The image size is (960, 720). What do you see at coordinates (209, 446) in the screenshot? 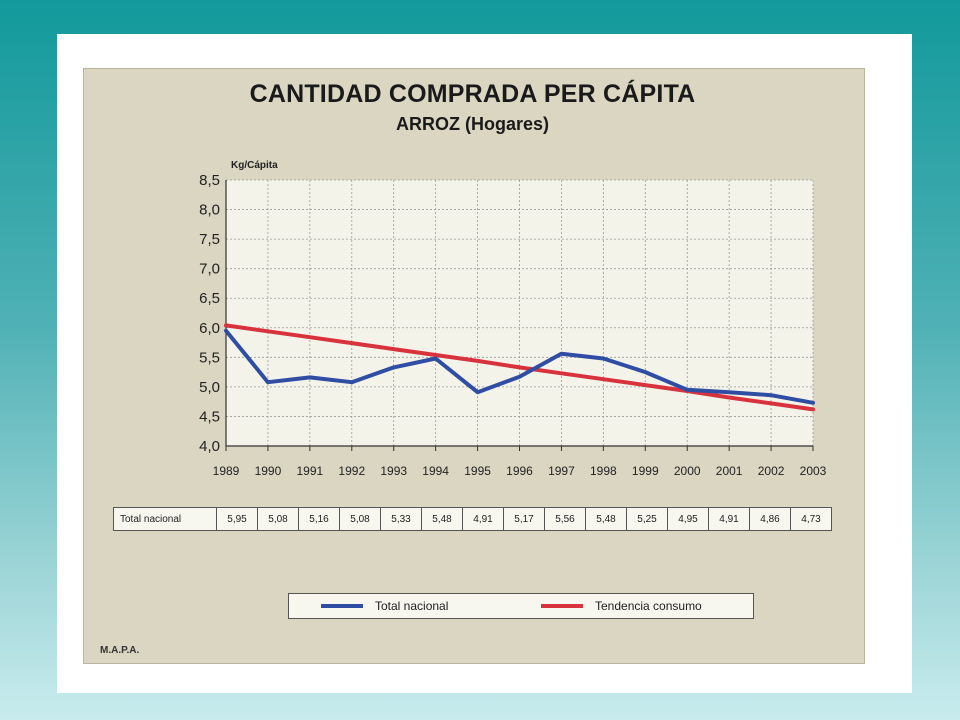
I see `y-tick-label: 4,0` at bounding box center [209, 446].